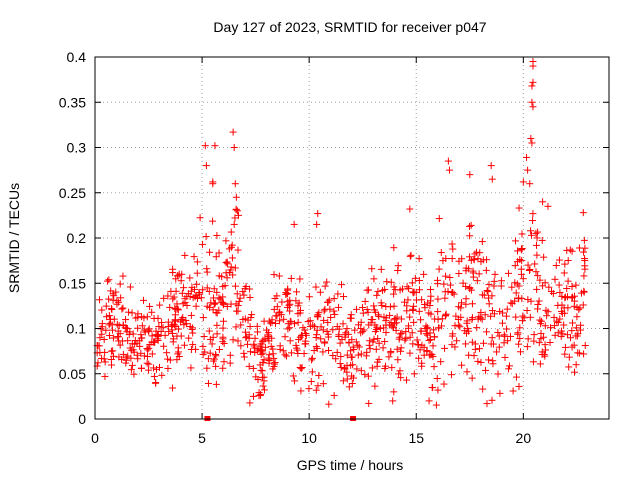 This screenshot has width=640, height=480. What do you see at coordinates (82, 419) in the screenshot?
I see `y-tick-label: 0` at bounding box center [82, 419].